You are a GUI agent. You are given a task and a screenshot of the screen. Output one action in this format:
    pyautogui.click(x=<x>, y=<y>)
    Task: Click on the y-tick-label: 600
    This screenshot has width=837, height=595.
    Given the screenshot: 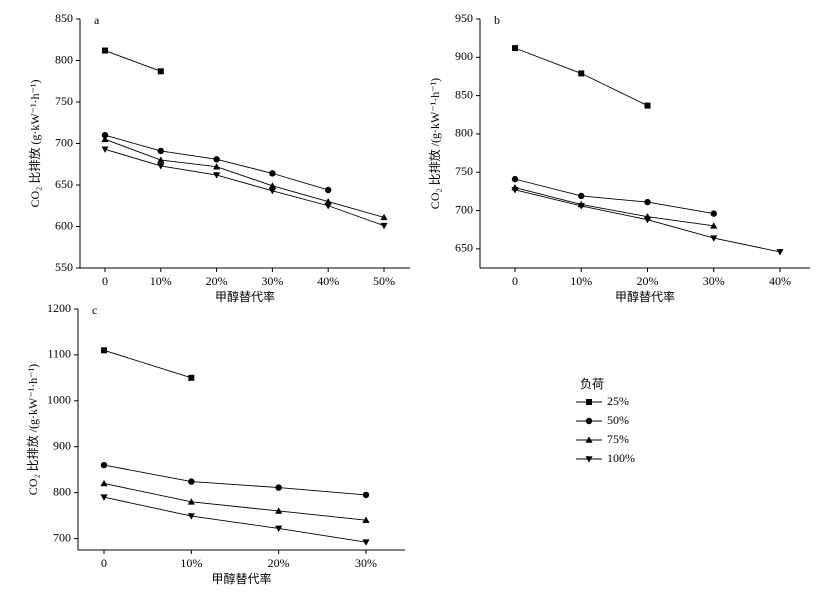 What is the action you would take?
    pyautogui.click(x=64, y=225)
    